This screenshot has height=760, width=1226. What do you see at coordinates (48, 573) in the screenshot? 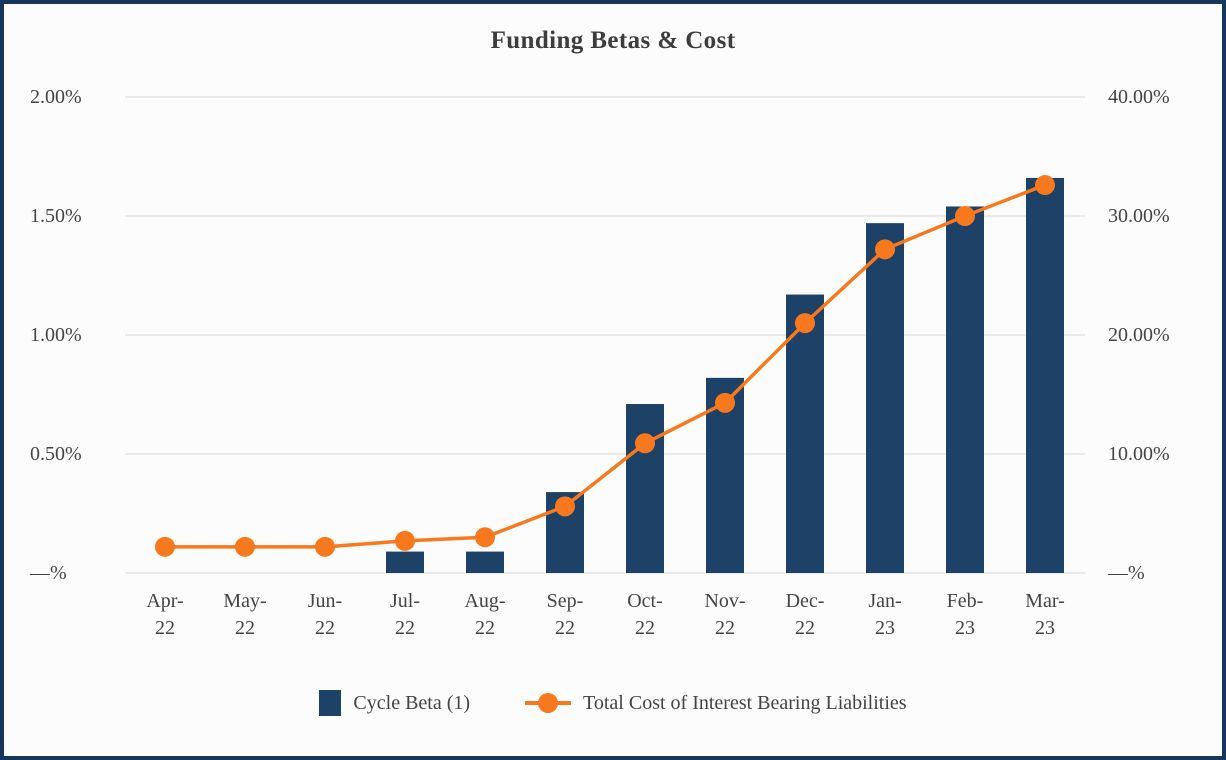
I see `left-axis-tick: —%` at bounding box center [48, 573].